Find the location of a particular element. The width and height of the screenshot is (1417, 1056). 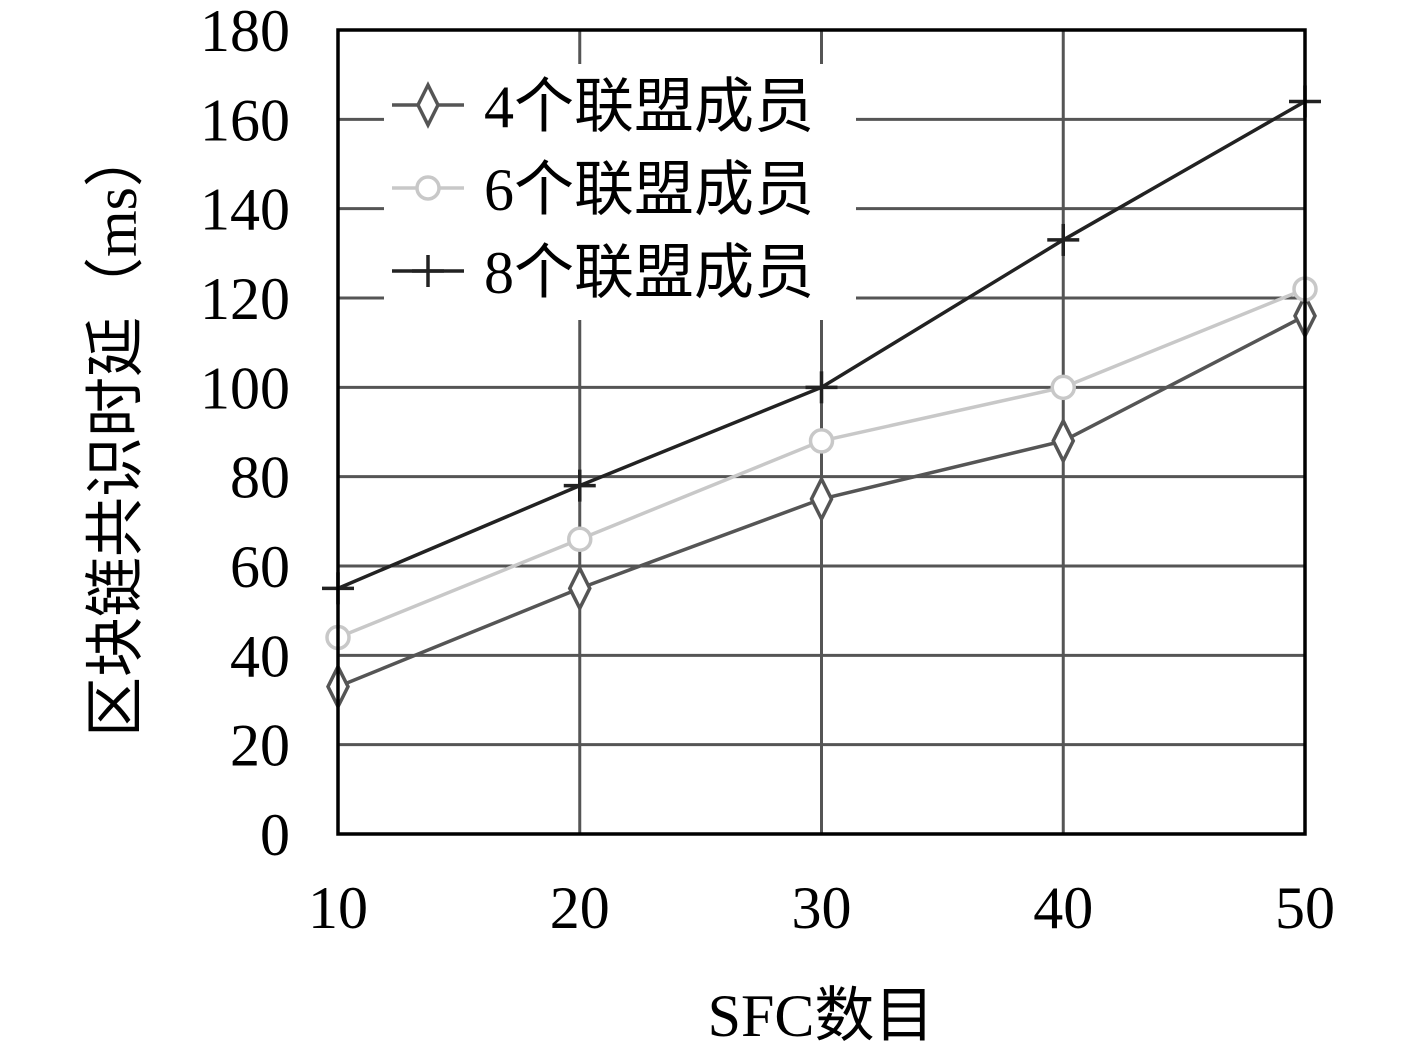

legend-item: 6个联盟成员 is located at coordinates (603, 190).